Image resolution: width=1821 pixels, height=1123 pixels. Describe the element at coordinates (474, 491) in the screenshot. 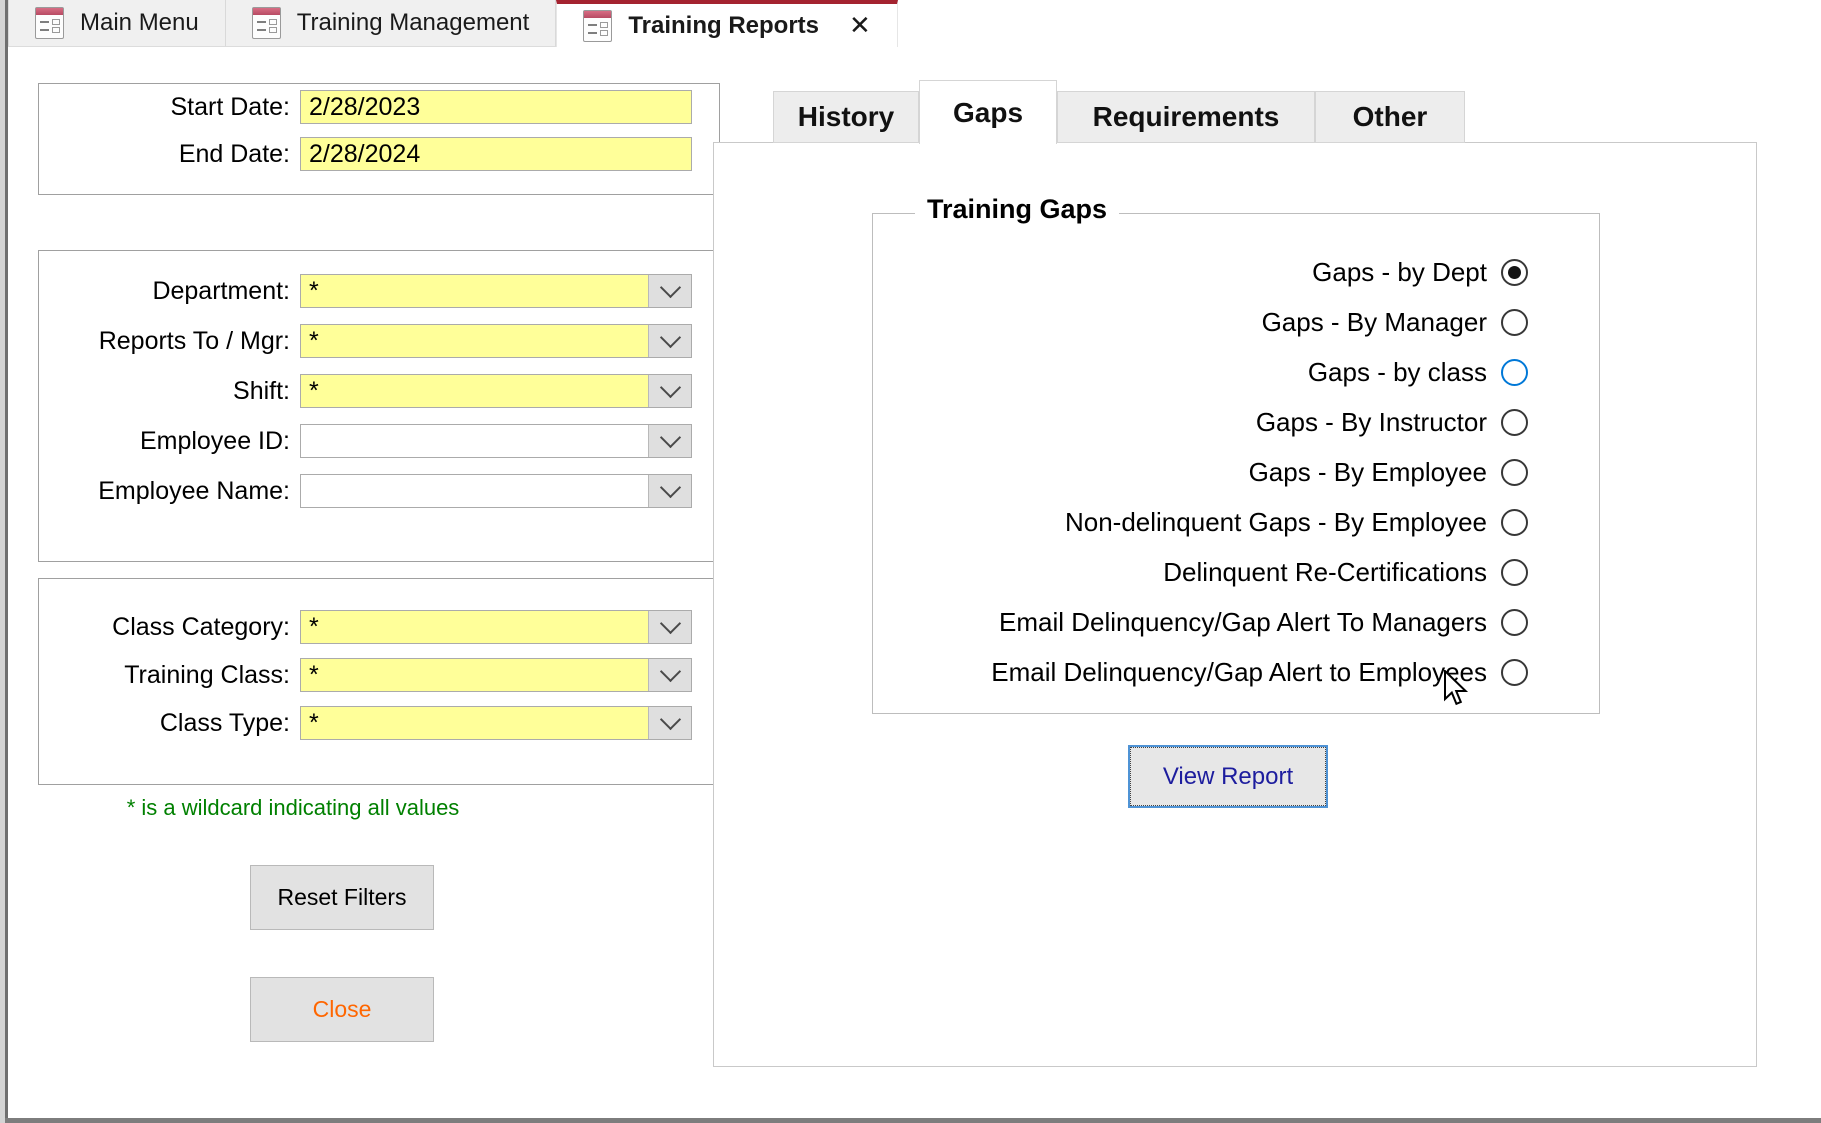

I see `employee-name-value` at that location.